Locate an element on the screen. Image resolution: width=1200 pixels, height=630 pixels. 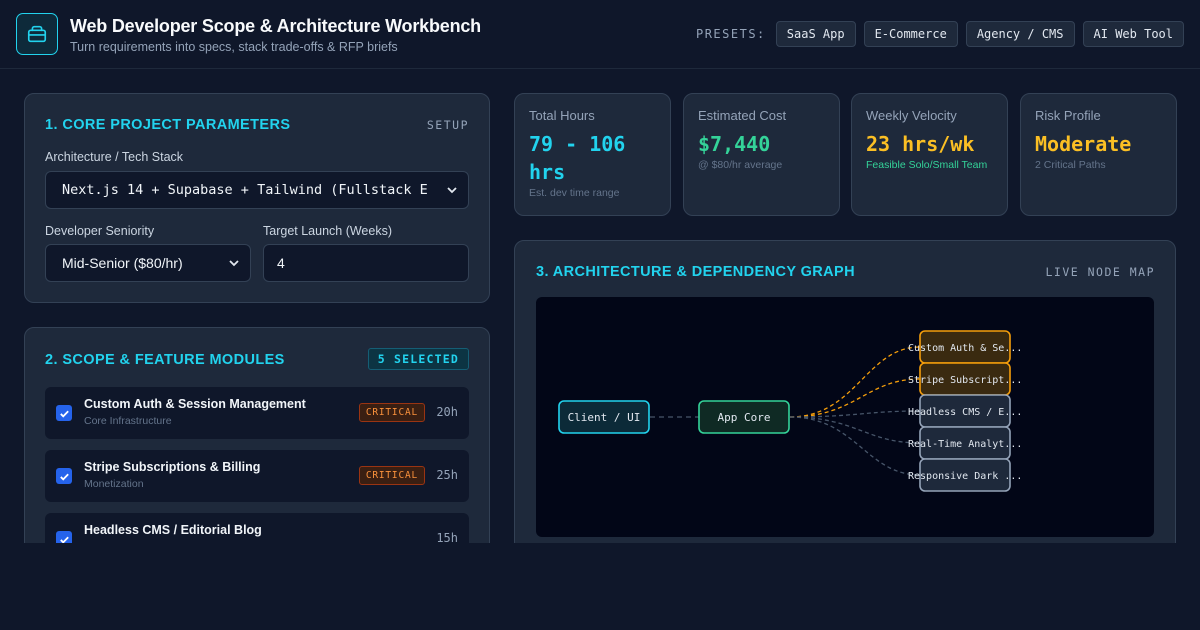
preset-saas-button: SaaS App is located at coordinates (815, 34).